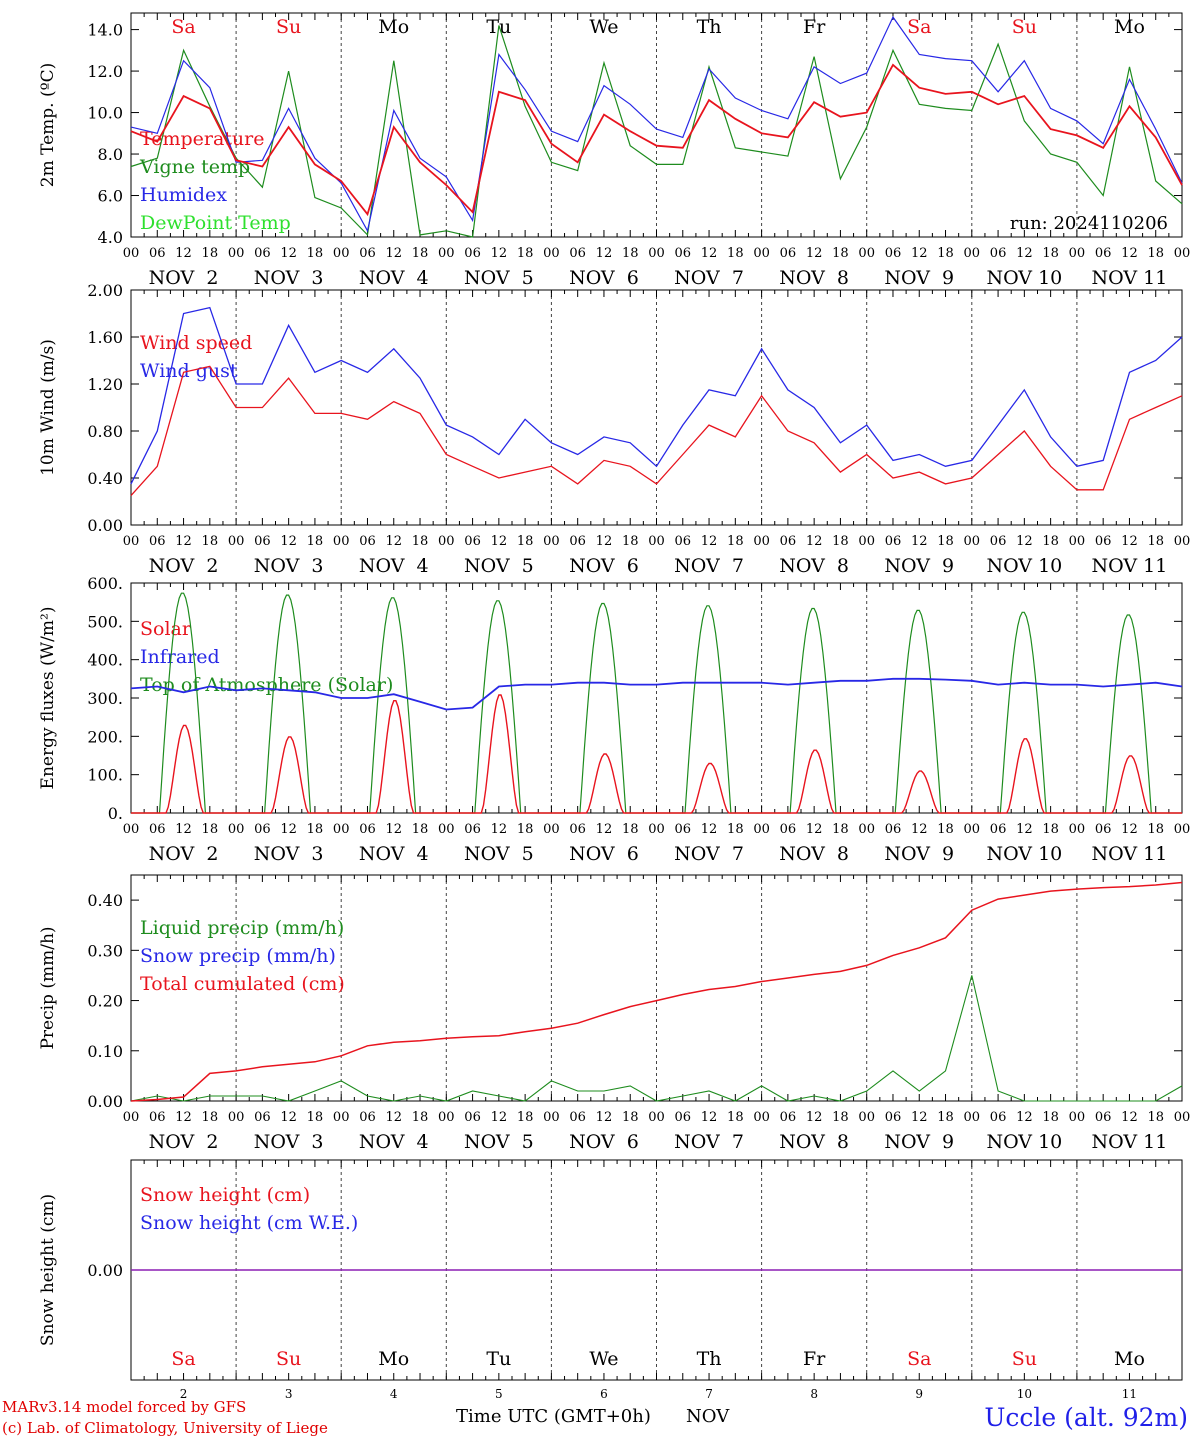 Image resolution: width=1194 pixels, height=1440 pixels. I want to click on y-tick-label: 500., so click(105, 621).